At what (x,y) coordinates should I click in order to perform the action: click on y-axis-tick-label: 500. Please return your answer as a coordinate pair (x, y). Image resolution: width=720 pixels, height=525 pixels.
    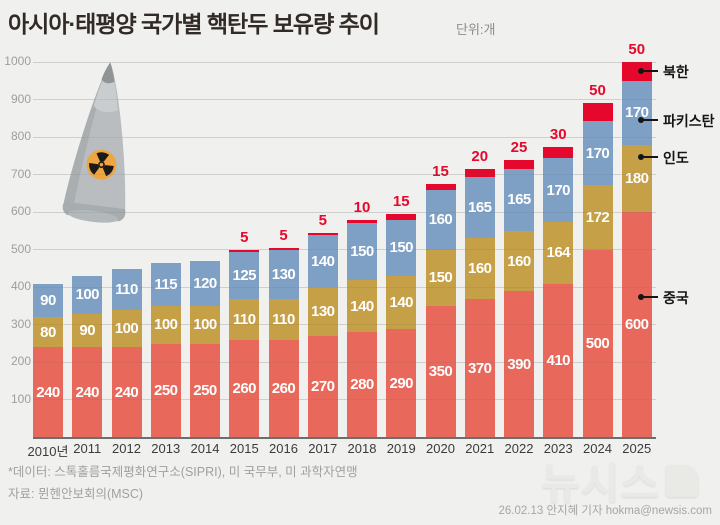
    Looking at the image, I should click on (20, 248).